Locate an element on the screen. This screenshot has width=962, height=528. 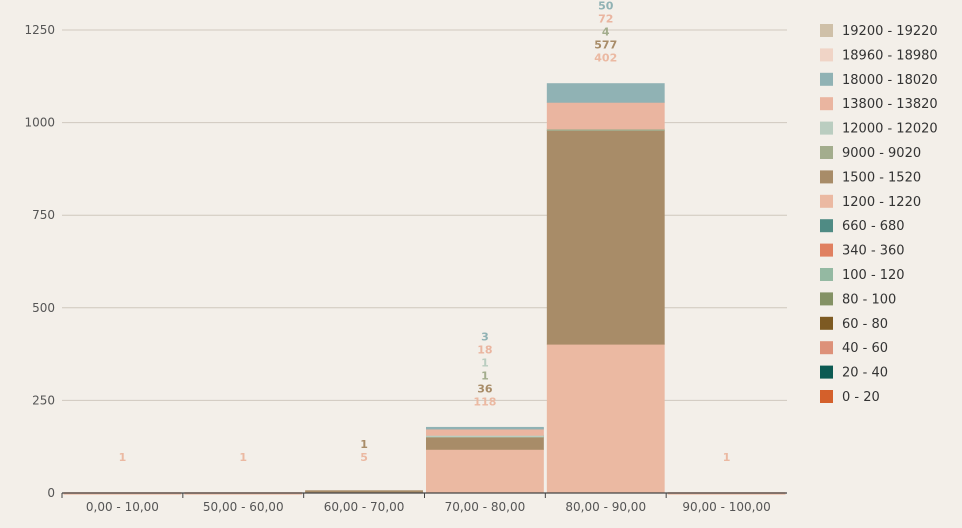
legend-label: 660 - 680 is located at coordinates (873, 226).